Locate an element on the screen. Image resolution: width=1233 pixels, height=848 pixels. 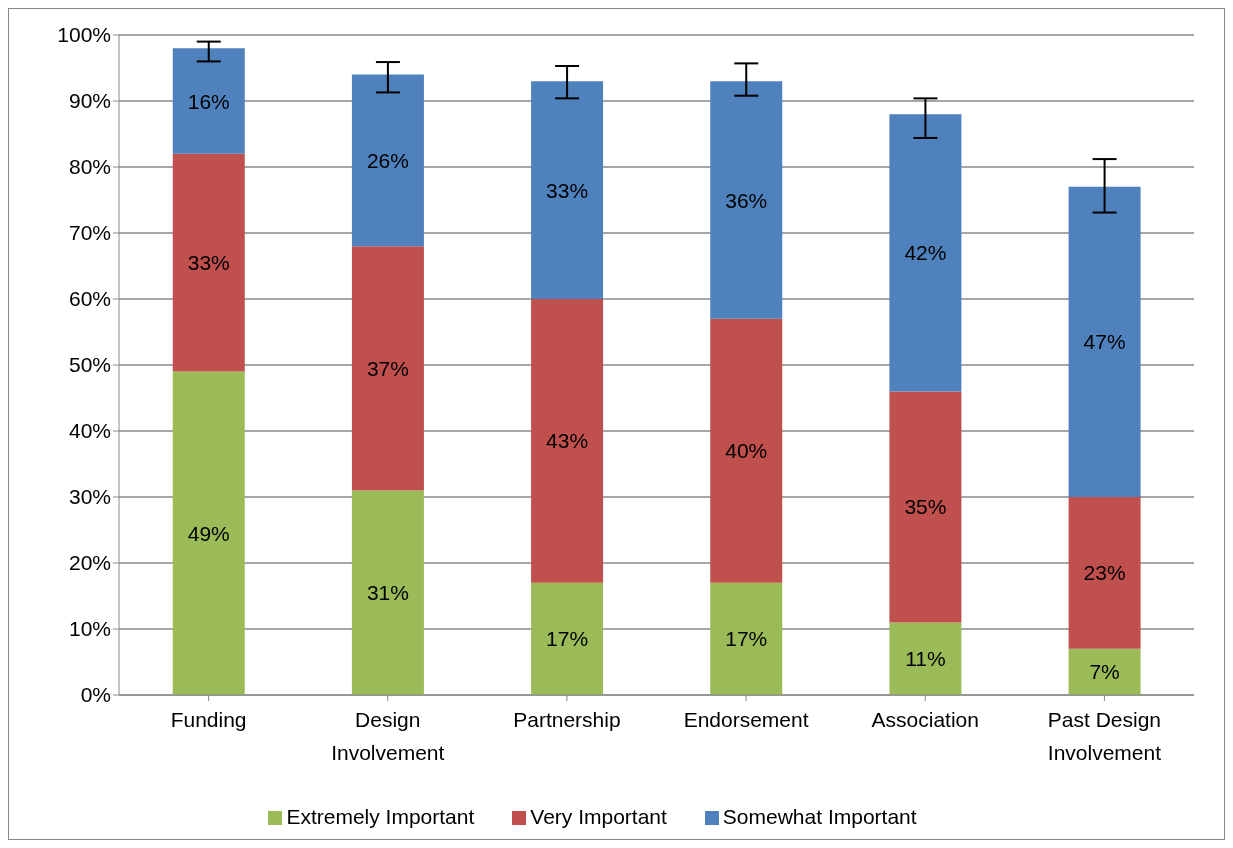
y-tick-label: 70% is located at coordinates (89, 233).